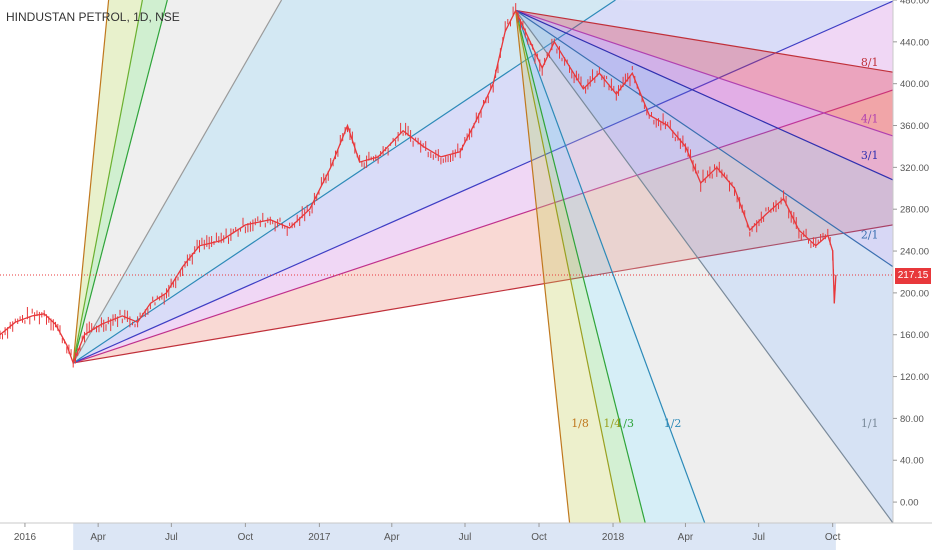 The image size is (932, 550). What do you see at coordinates (914, 3) in the screenshot?
I see `y-tick-label: 480.00` at bounding box center [914, 3].